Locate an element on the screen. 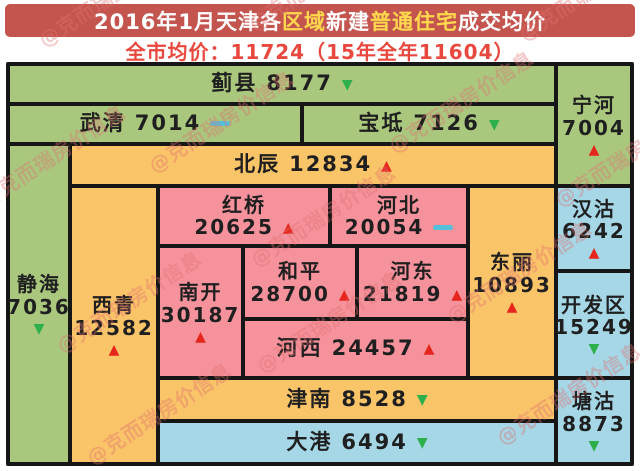  region-price: 30187 is located at coordinates (200, 314).